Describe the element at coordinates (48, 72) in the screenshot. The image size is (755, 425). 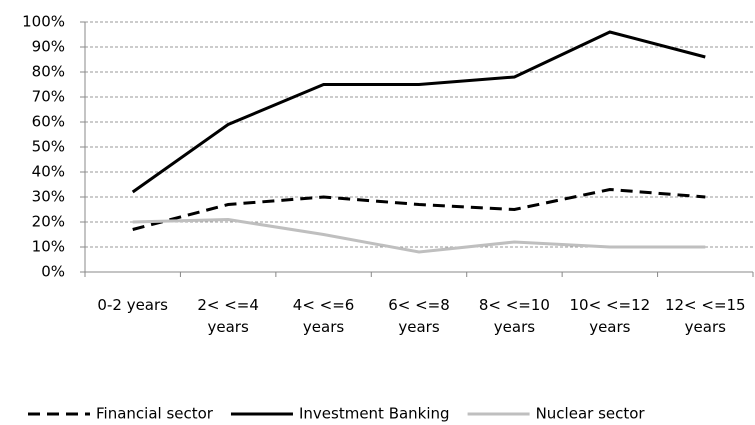
I see `y-tick-label: 80%` at that location.